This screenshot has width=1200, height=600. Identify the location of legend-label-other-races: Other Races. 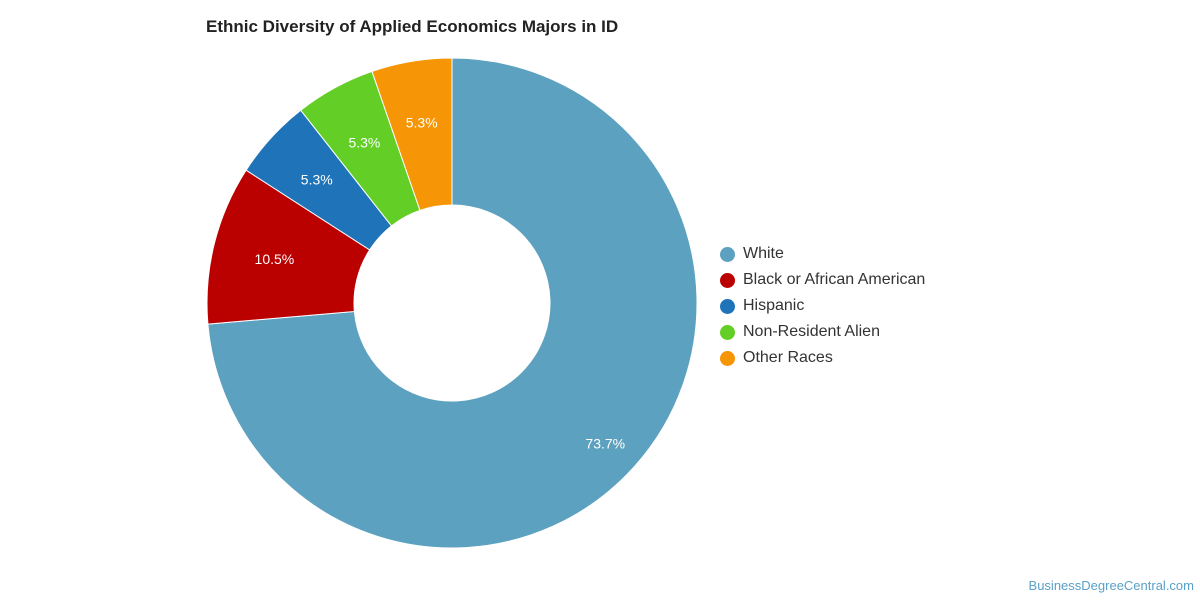
(788, 357).